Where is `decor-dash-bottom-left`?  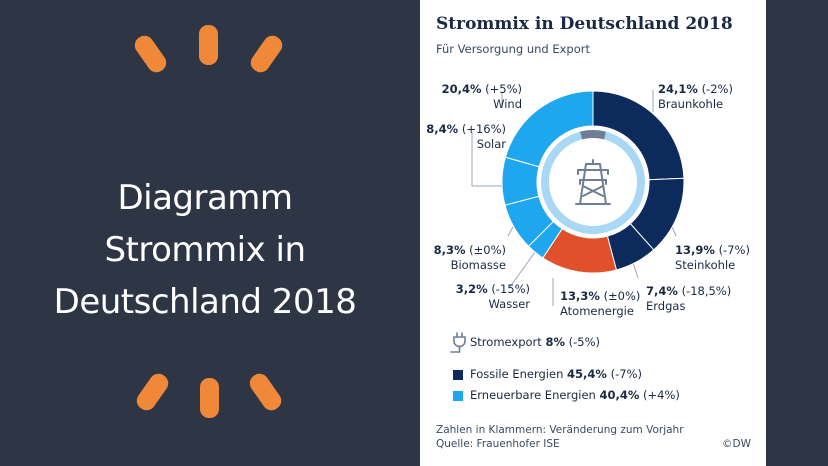 decor-dash-bottom-left is located at coordinates (152, 392).